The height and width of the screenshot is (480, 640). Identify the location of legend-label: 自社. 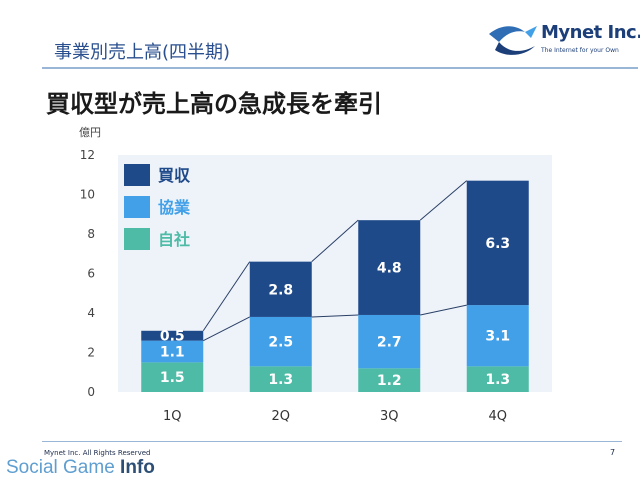
(174, 239).